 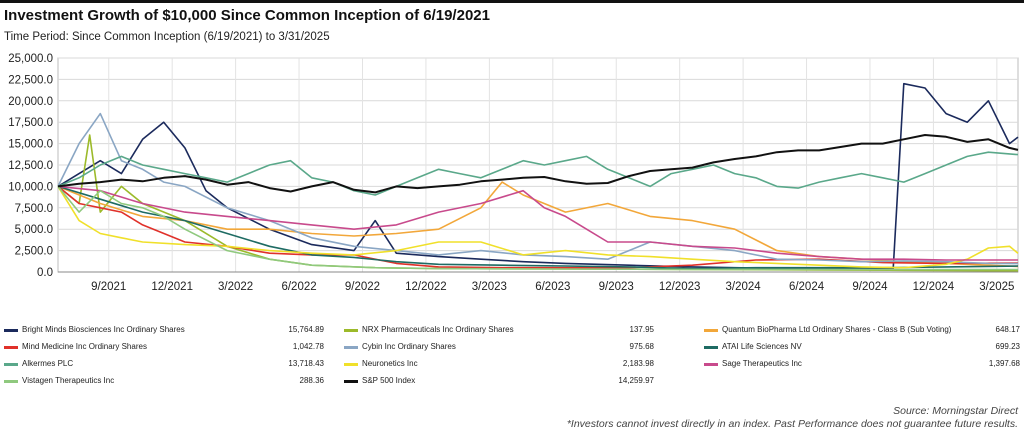 I want to click on legend-item: Cybin Inc Ordinary Shares 975.68, so click(x=499, y=348).